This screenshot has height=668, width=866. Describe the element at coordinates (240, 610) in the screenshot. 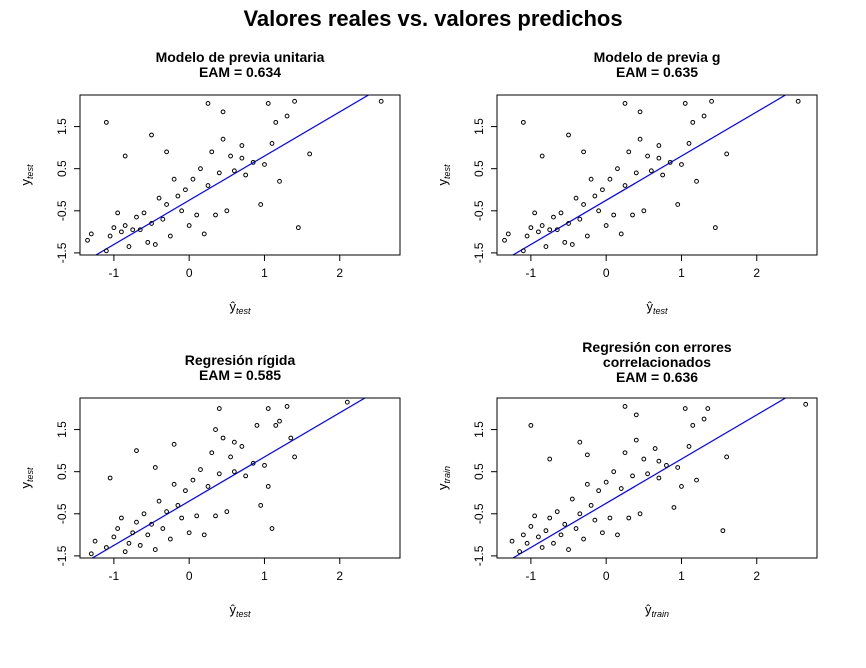

I see `x-axis-label: ŷtest` at that location.